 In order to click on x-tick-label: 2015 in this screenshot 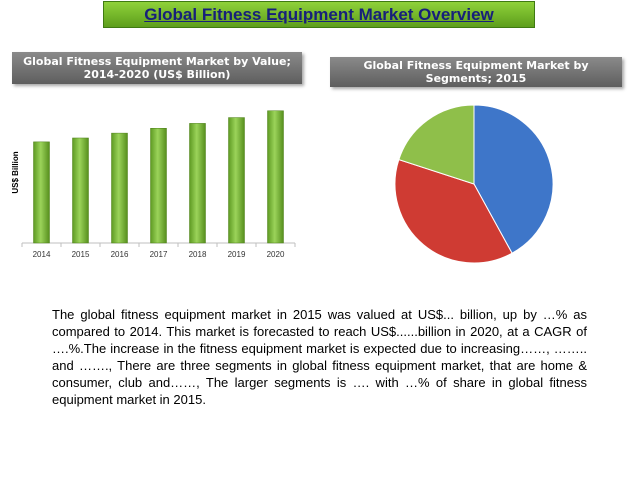, I will do `click(81, 254)`.